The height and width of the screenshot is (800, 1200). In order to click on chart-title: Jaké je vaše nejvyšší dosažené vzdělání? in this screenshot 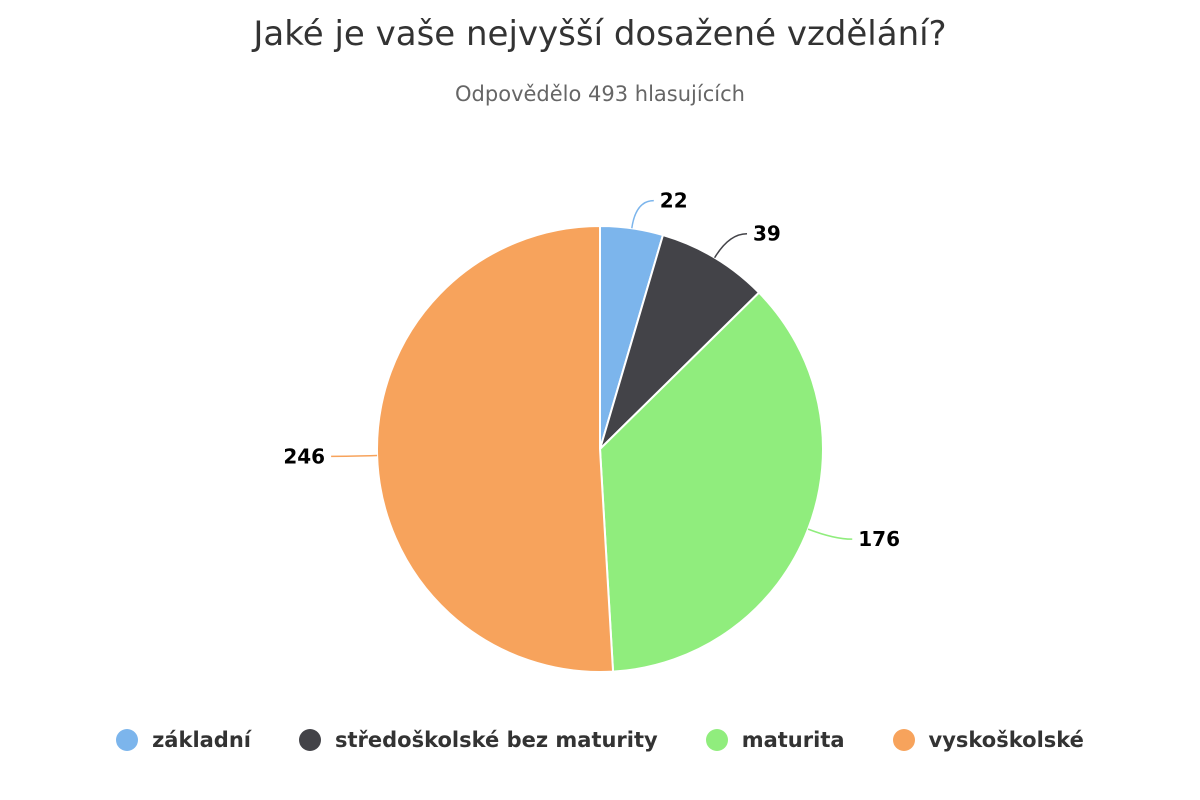, I will do `click(600, 34)`.